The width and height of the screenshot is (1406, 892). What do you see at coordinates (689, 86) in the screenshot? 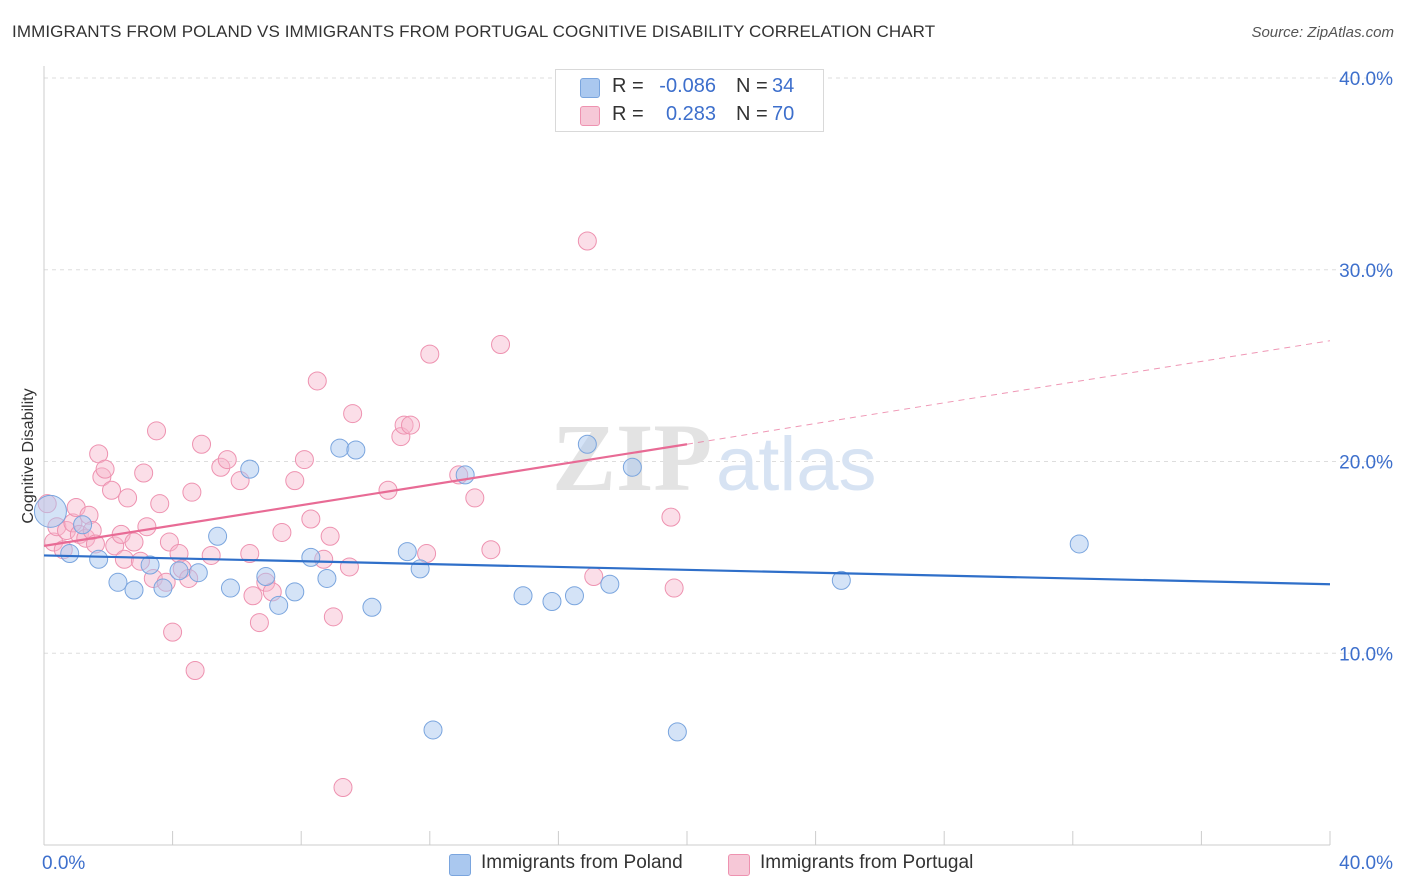
I see `legend-row-poland: R = -0.086 N = 34` at bounding box center [689, 86].